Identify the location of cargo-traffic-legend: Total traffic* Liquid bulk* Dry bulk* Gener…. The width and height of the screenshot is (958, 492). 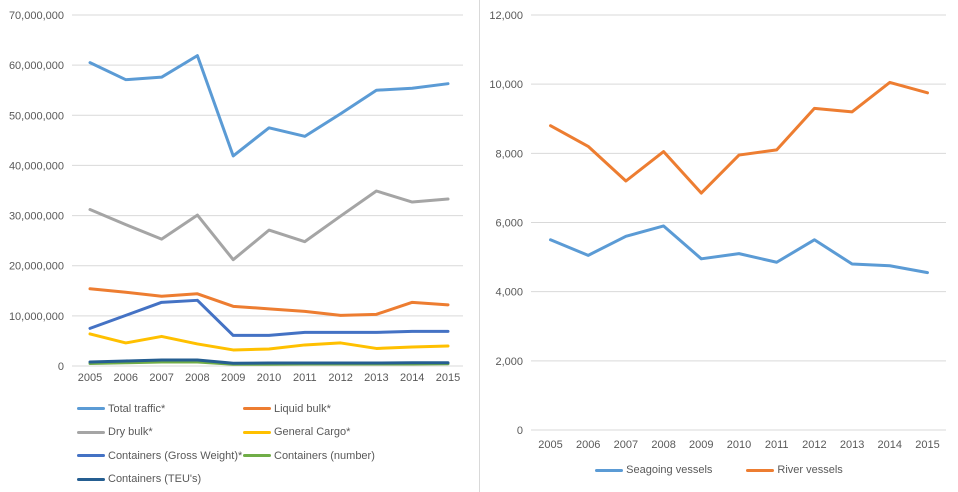
(226, 444).